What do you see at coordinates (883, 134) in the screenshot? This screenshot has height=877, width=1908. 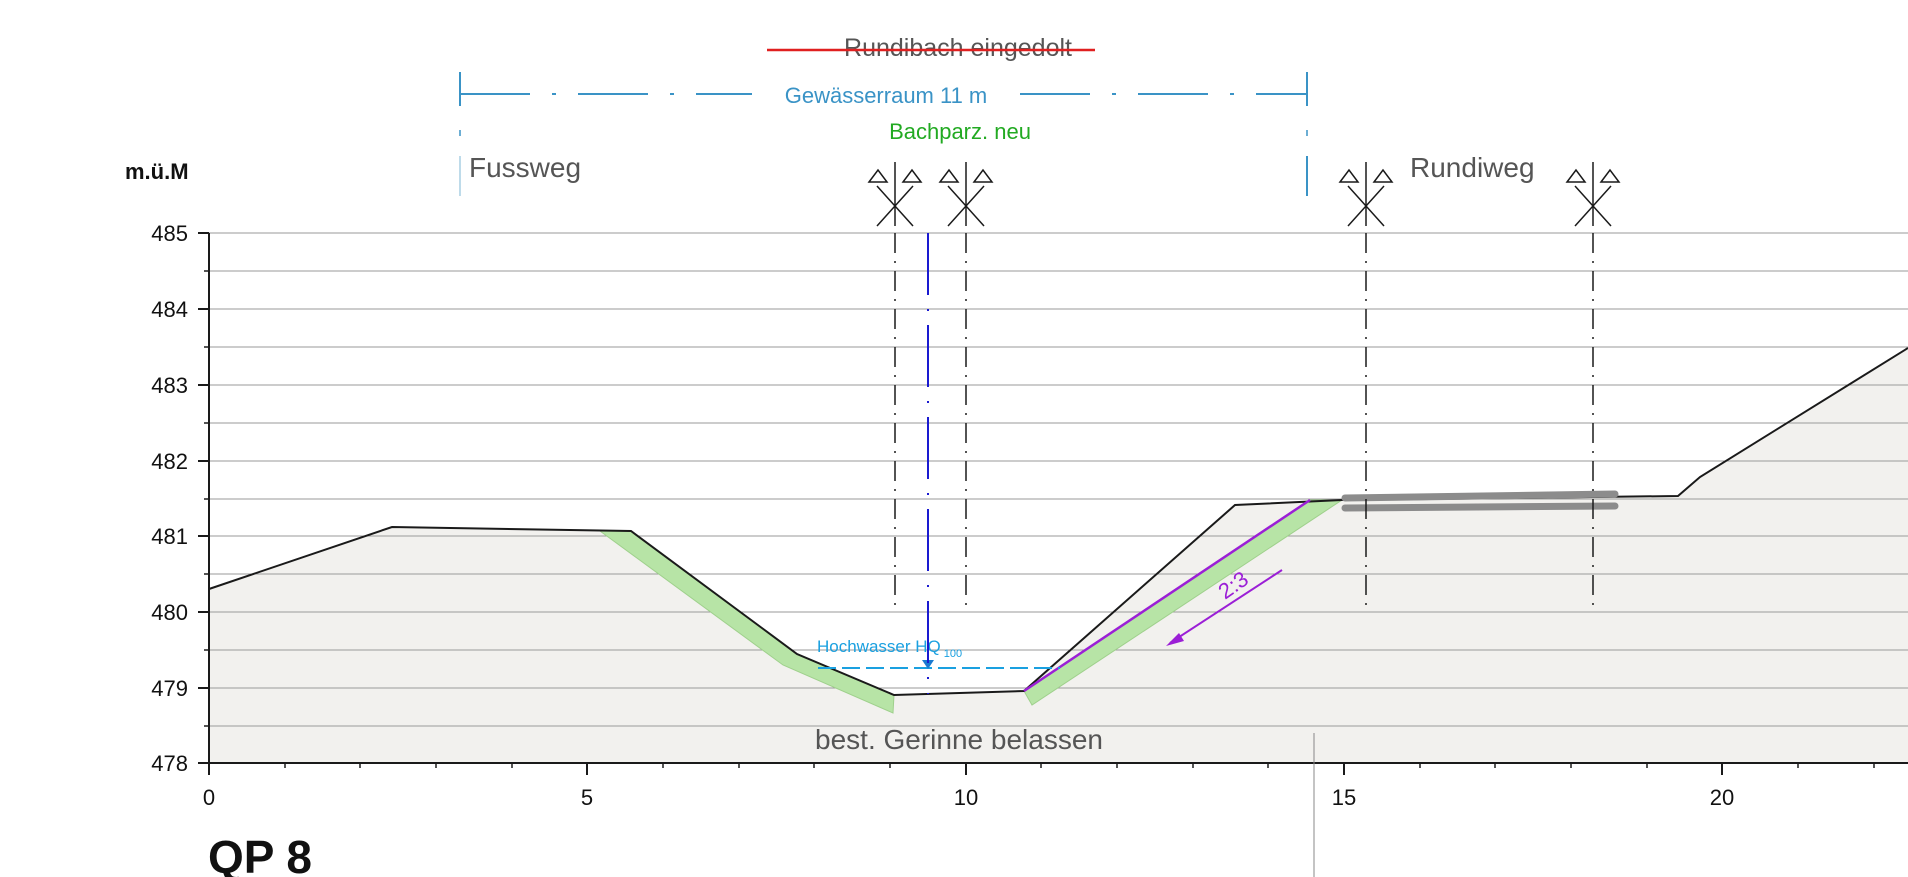 I see `gewaesserraum-dimension` at bounding box center [883, 134].